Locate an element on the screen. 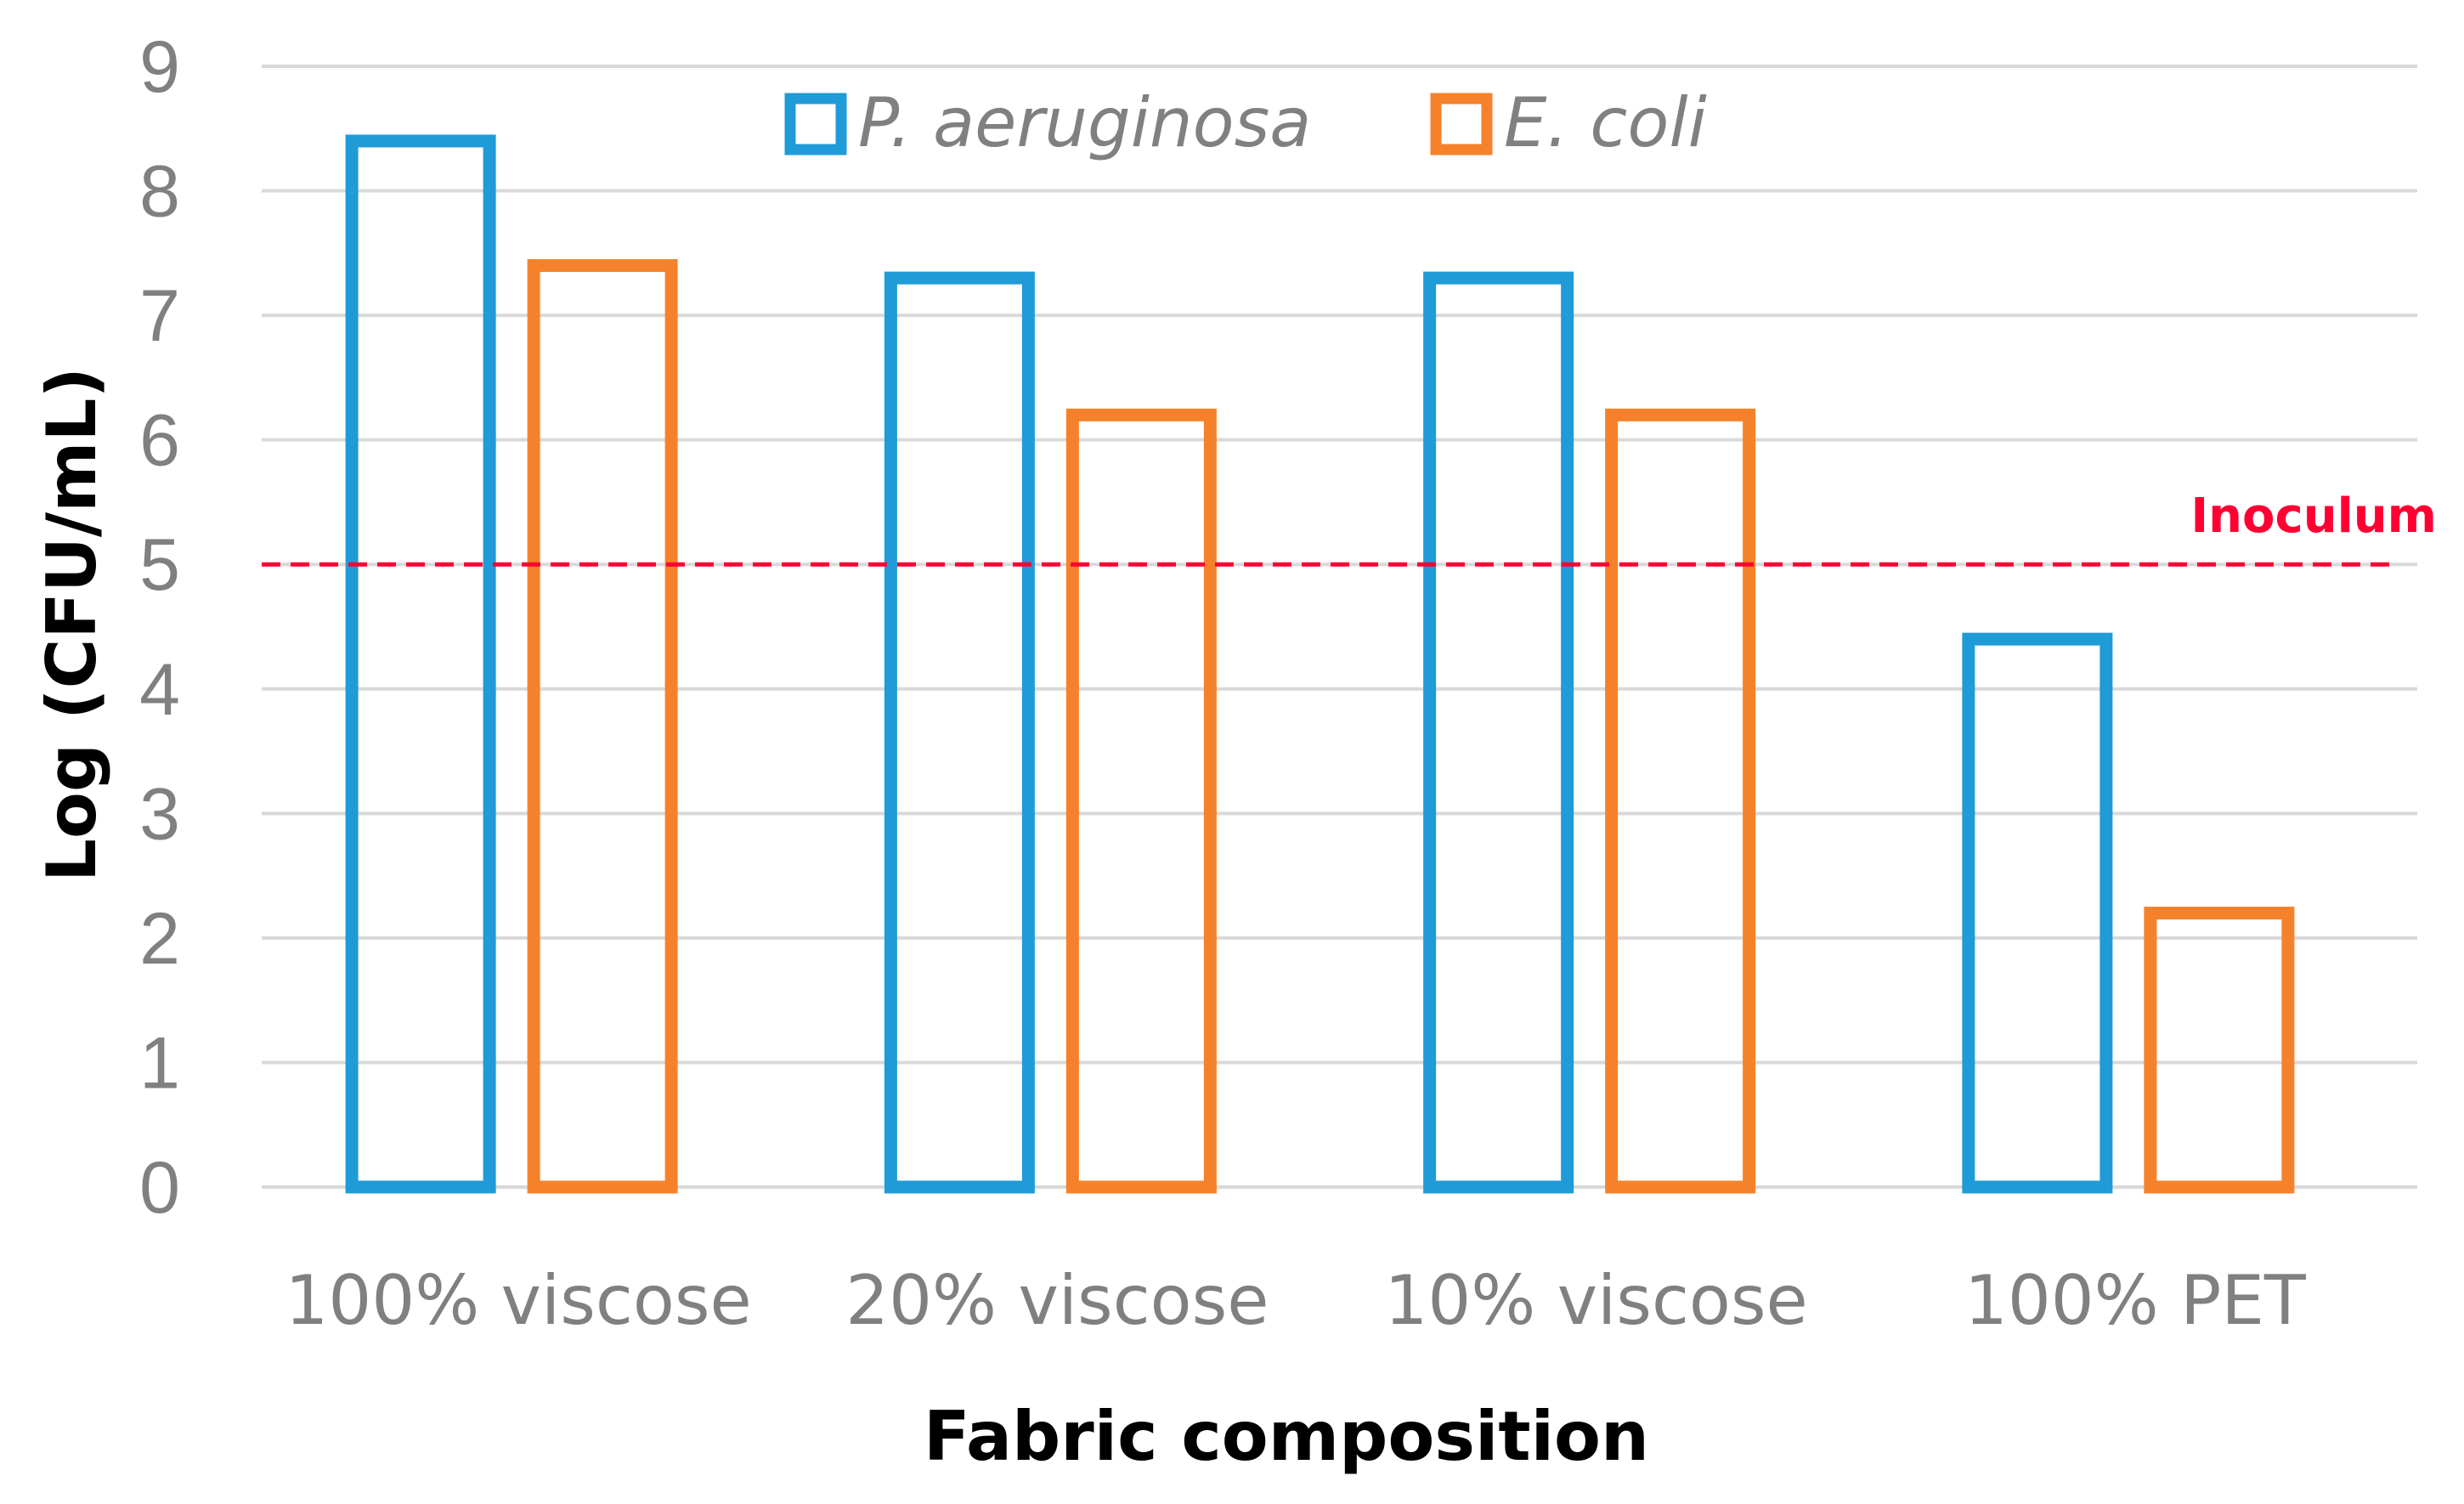  legend-label: P. aeruginosa is located at coordinates (1084, 122).